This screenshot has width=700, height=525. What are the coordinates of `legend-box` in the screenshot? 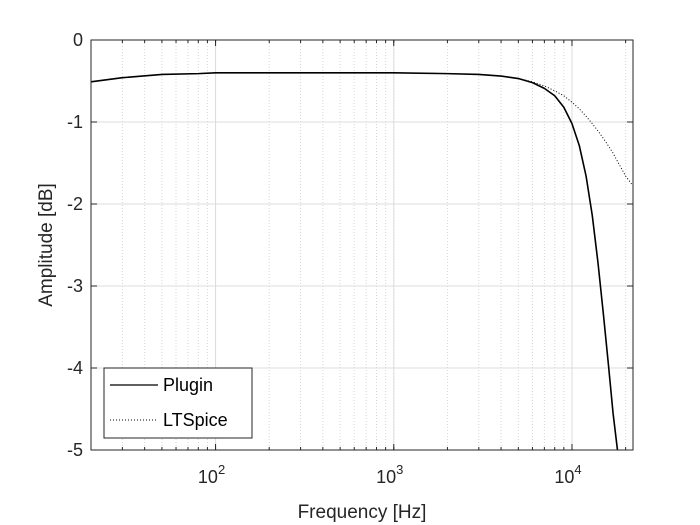 It's located at (178, 403).